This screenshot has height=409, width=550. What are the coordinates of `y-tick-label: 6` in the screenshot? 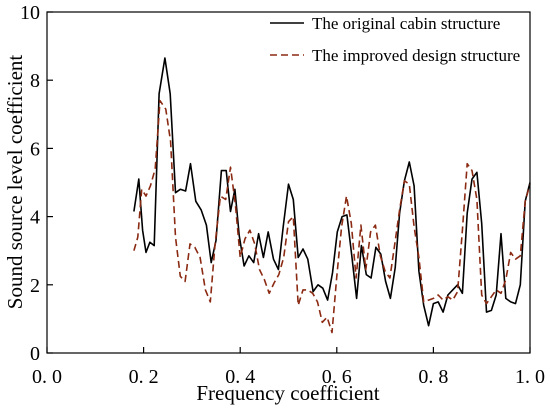 It's located at (35, 149).